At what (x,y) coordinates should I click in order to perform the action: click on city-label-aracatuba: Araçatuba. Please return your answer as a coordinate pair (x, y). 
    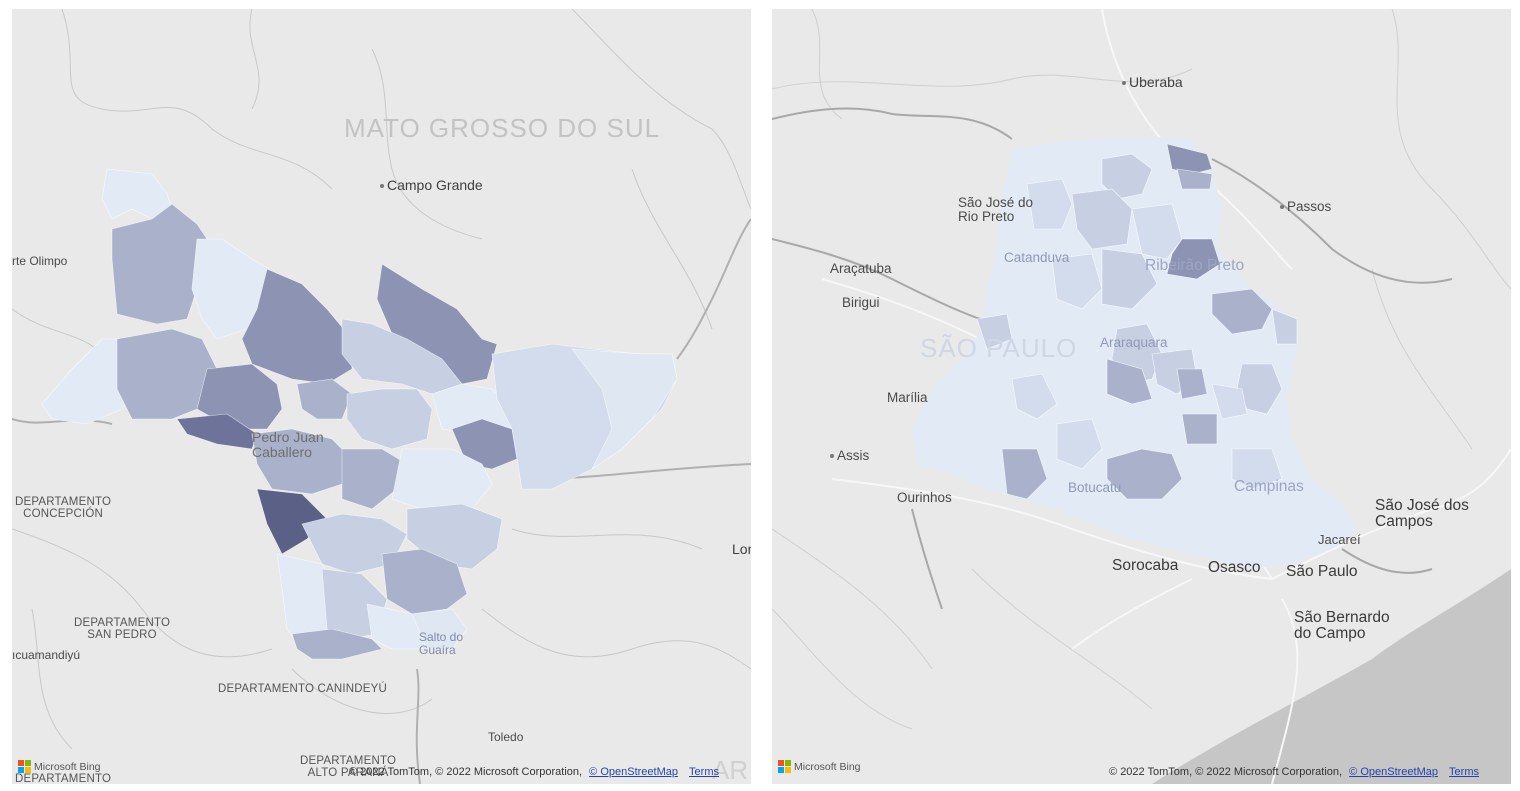
    Looking at the image, I should click on (861, 268).